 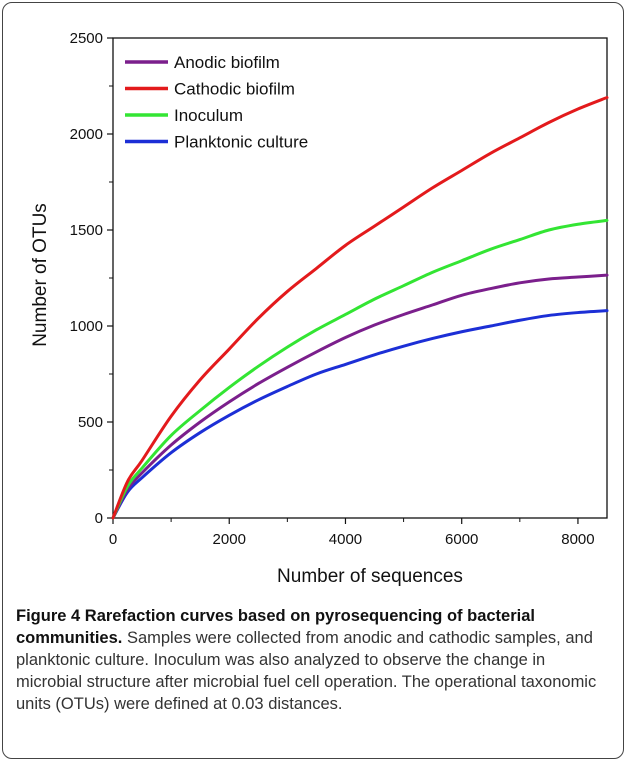 What do you see at coordinates (40, 275) in the screenshot?
I see `y-axis-label: Number of OTUs` at bounding box center [40, 275].